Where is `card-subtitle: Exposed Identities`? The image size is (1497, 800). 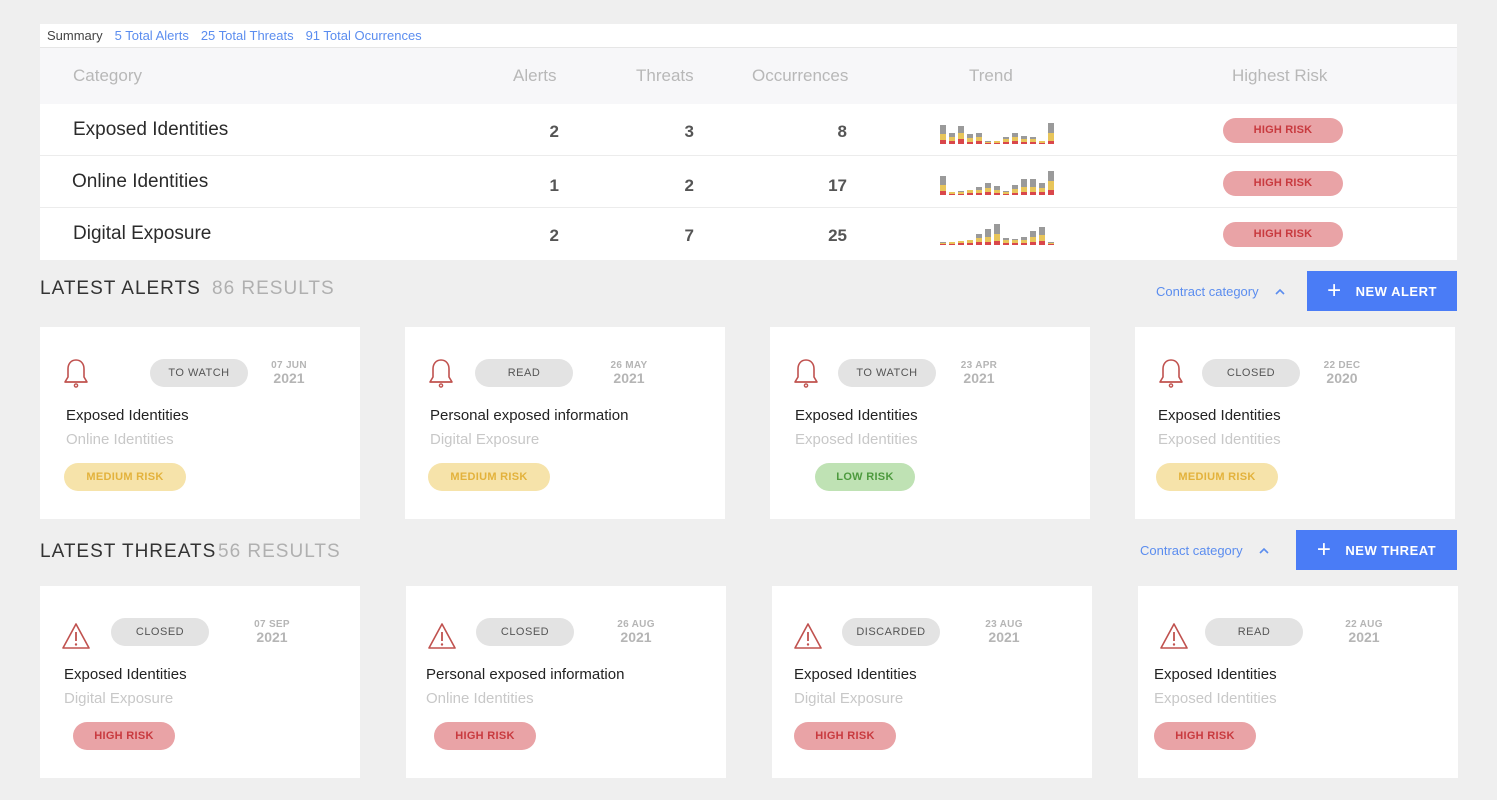
card-subtitle: Exposed Identities is located at coordinates (856, 439).